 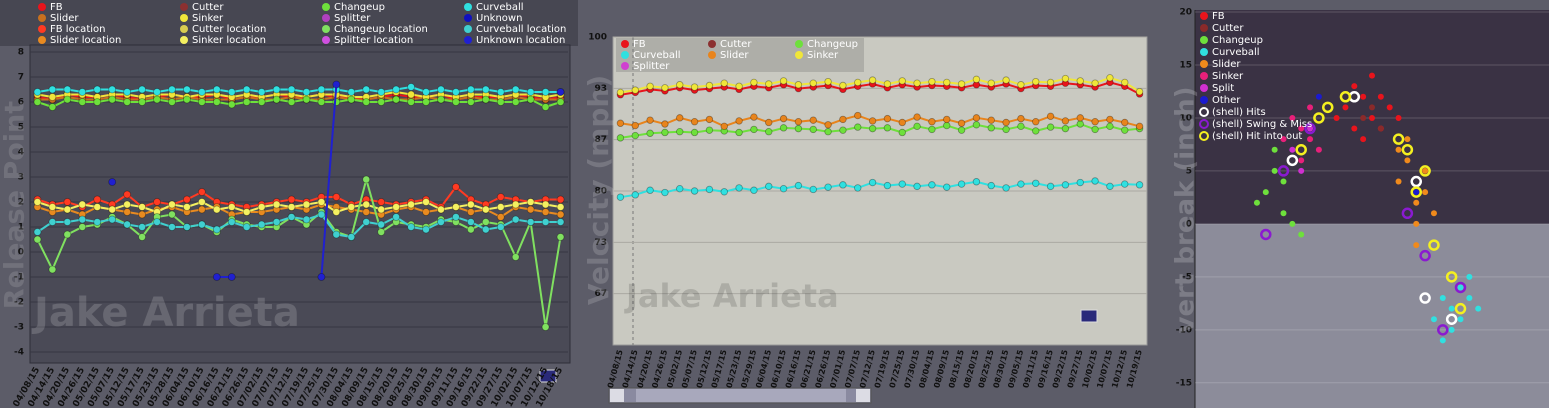 I want to click on legend-panel, so click(x=289, y=23).